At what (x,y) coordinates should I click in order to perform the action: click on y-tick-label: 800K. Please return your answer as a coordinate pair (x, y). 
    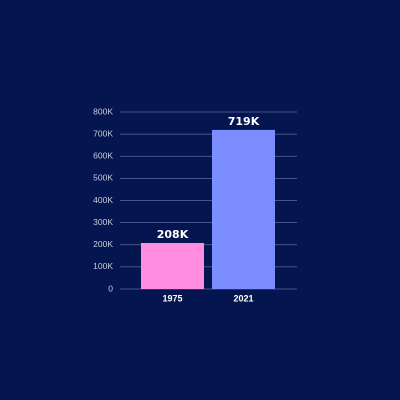
    Looking at the image, I should click on (103, 111).